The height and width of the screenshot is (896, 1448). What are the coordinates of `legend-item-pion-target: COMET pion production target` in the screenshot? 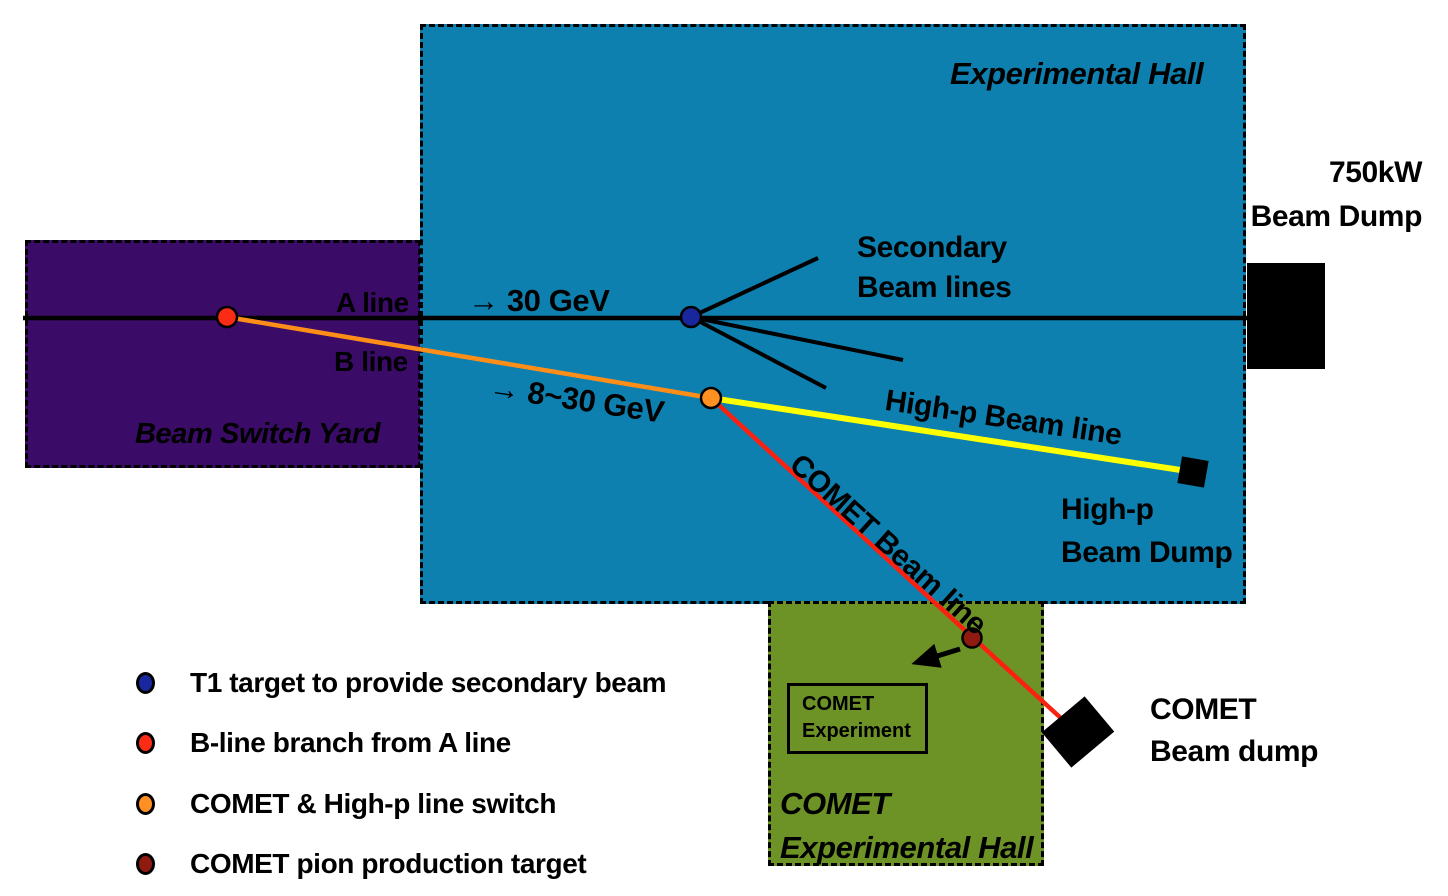 It's located at (361, 864).